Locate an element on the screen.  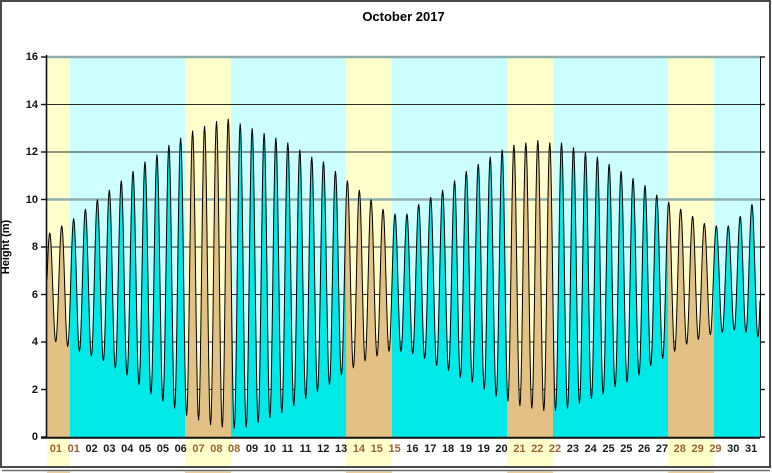
day-label: 20 is located at coordinates (501, 449).